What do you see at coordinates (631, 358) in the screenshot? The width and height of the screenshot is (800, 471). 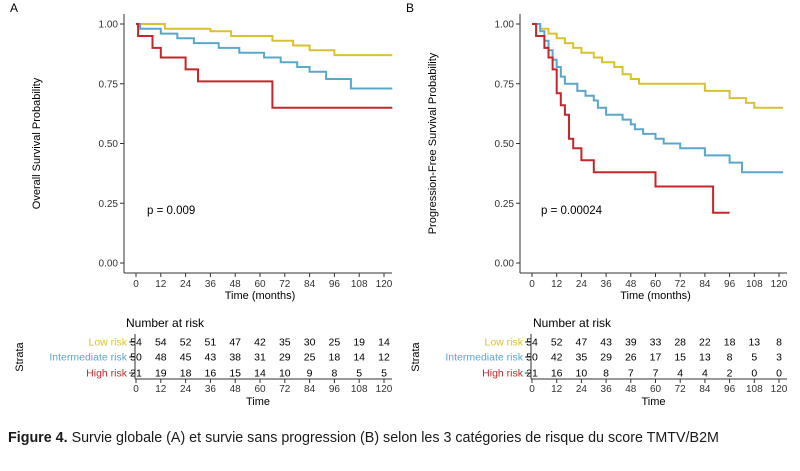 I see `risk-table-cell: 26` at bounding box center [631, 358].